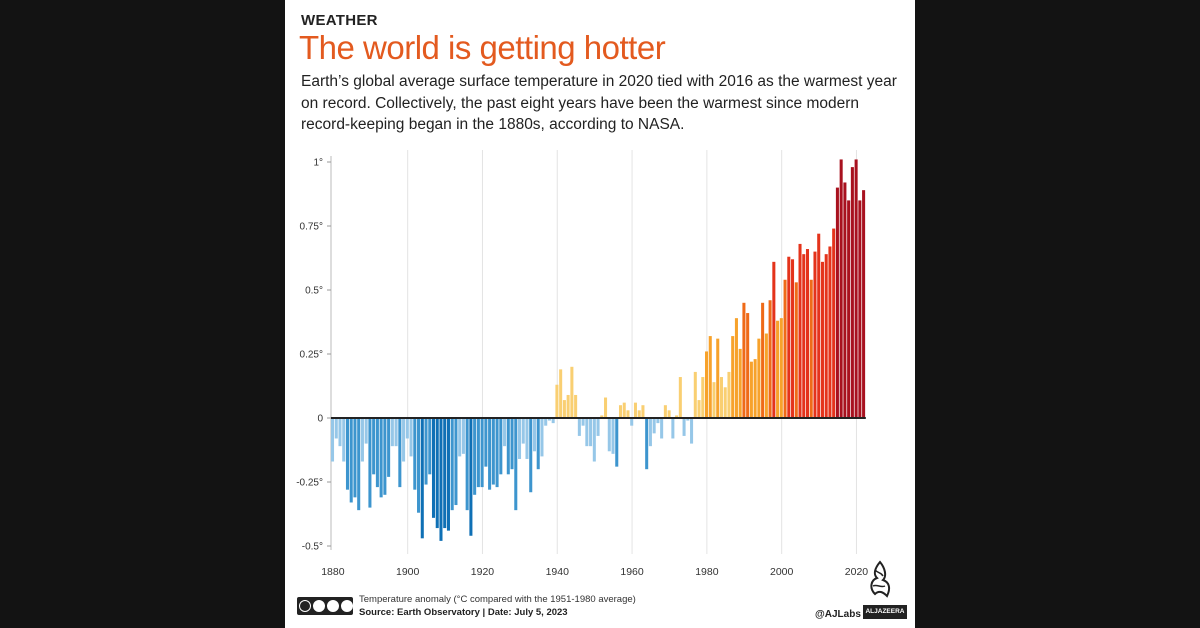 The width and height of the screenshot is (1200, 628). What do you see at coordinates (467, 464) in the screenshot?
I see `bar-1916` at bounding box center [467, 464].